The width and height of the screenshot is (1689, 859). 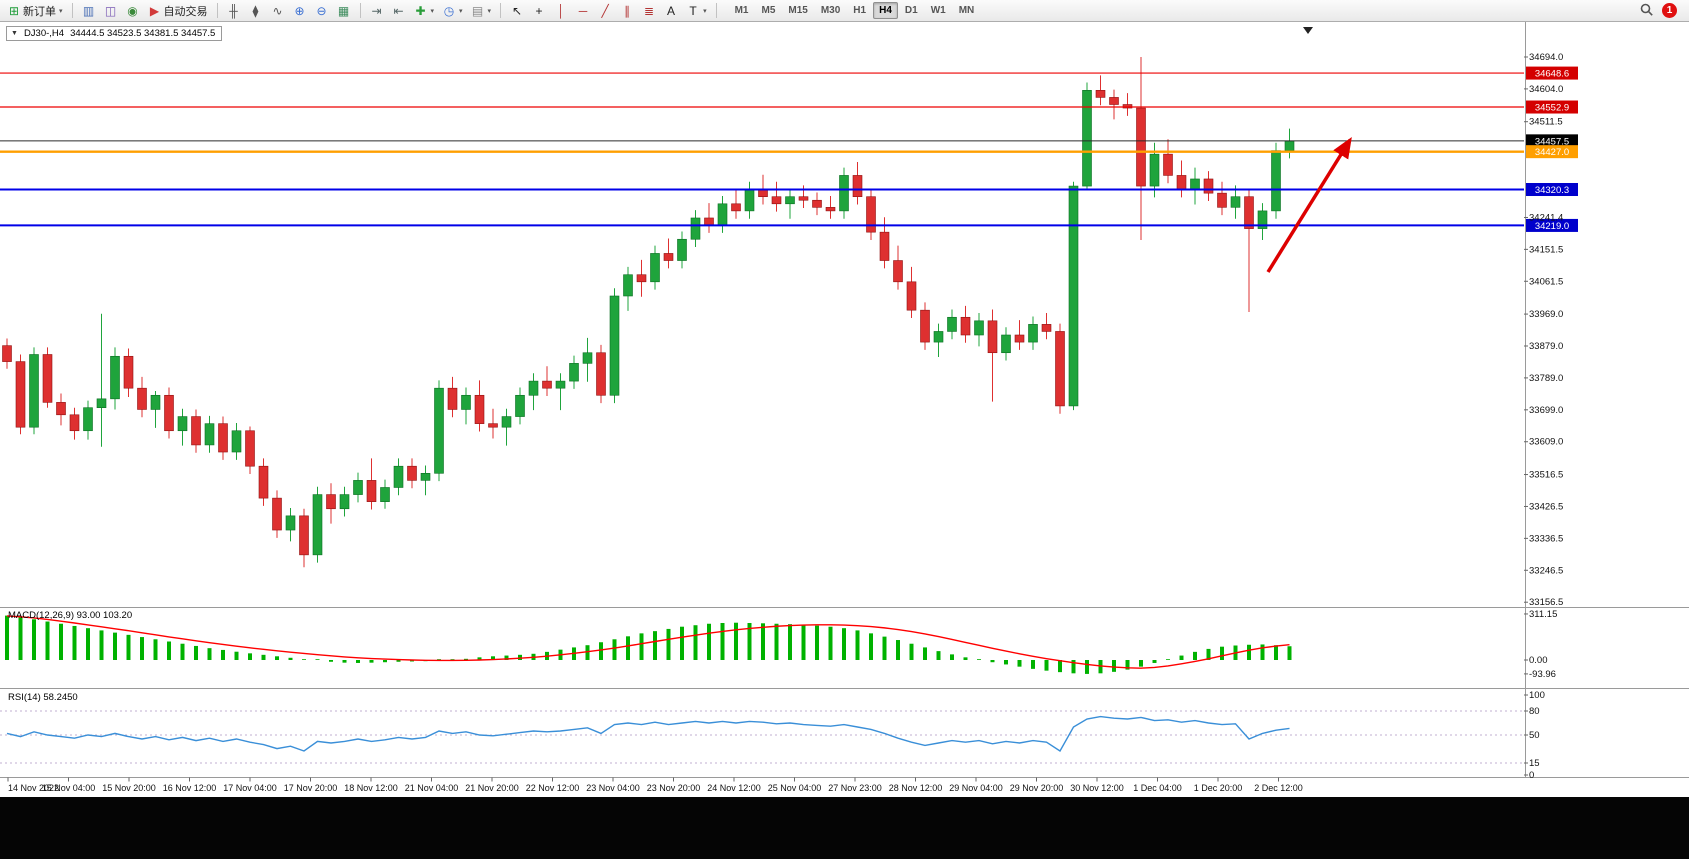 What do you see at coordinates (1646, 11) in the screenshot?
I see `search-icon` at bounding box center [1646, 11].